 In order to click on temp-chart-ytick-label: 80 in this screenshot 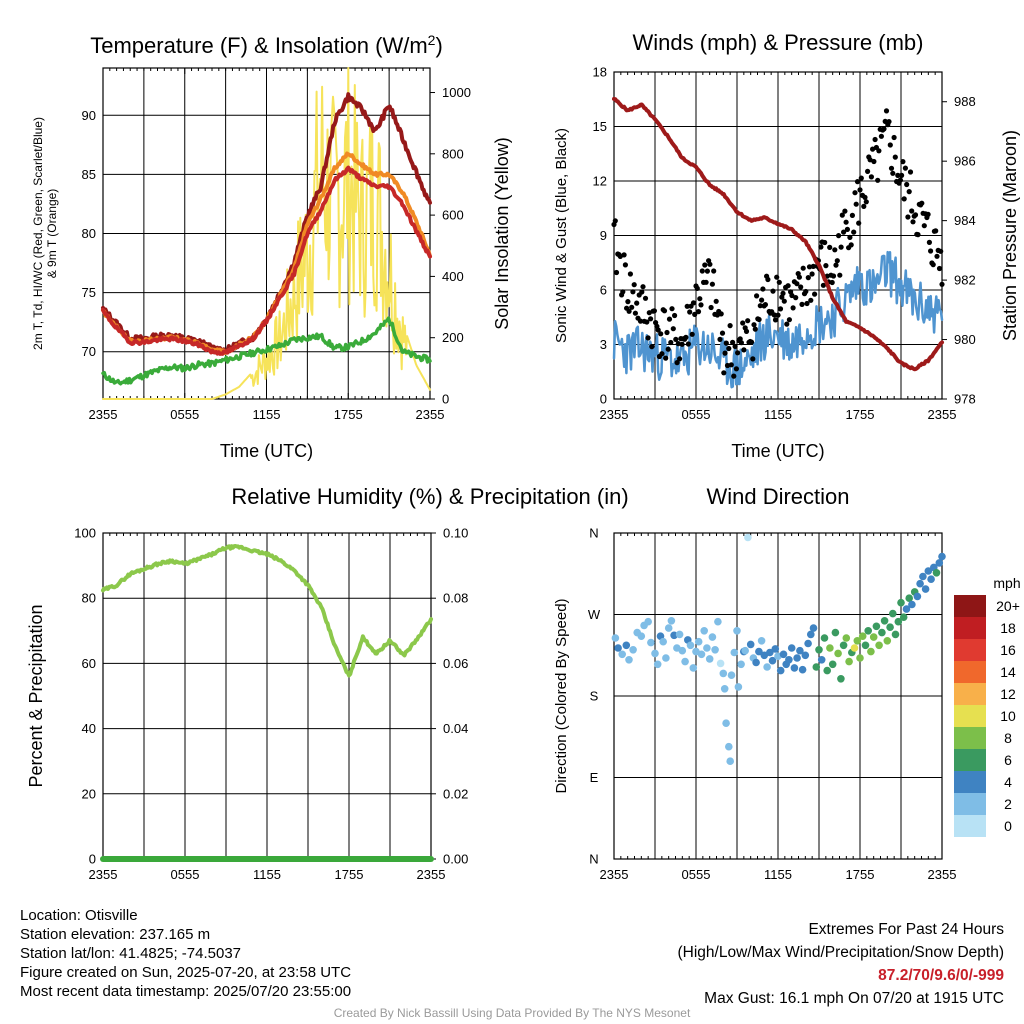, I will do `click(89, 233)`.